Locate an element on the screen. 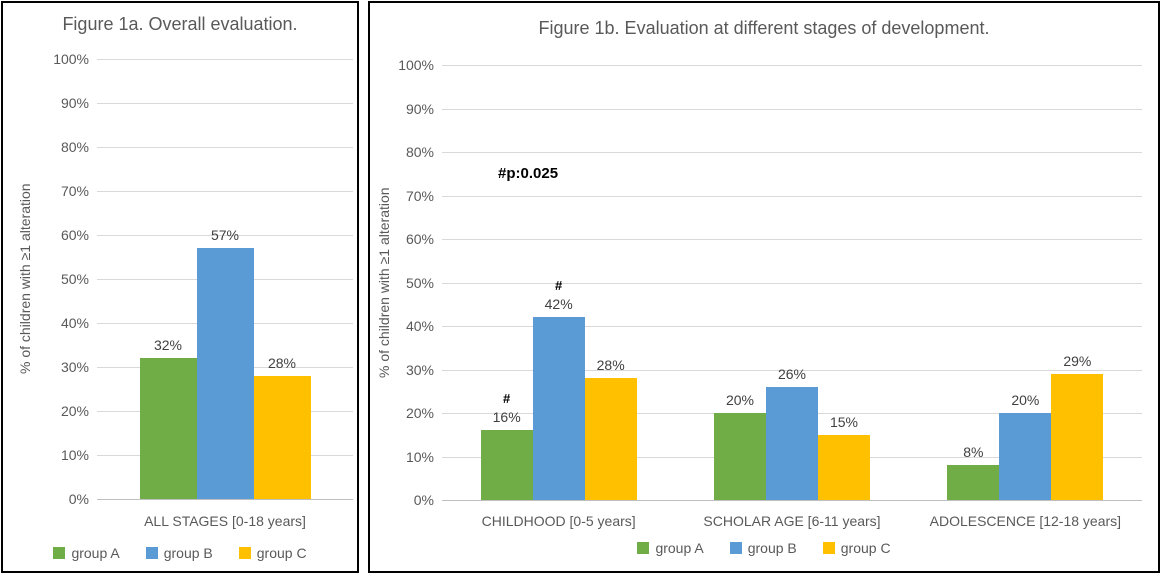 Image resolution: width=1161 pixels, height=580 pixels. bar-group: 16% #42% #28% is located at coordinates (558, 282).